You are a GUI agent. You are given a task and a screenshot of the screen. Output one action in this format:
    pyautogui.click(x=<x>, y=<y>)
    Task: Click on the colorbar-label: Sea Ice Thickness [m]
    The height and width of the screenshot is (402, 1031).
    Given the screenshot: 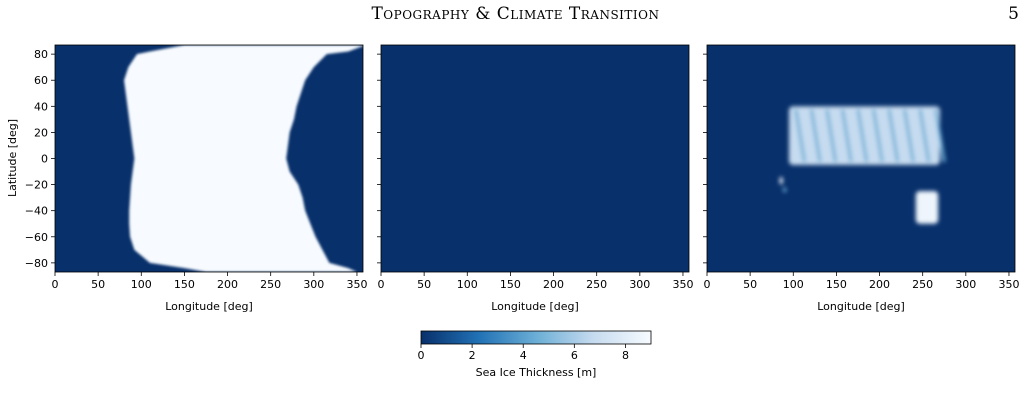 What is the action you would take?
    pyautogui.click(x=536, y=372)
    